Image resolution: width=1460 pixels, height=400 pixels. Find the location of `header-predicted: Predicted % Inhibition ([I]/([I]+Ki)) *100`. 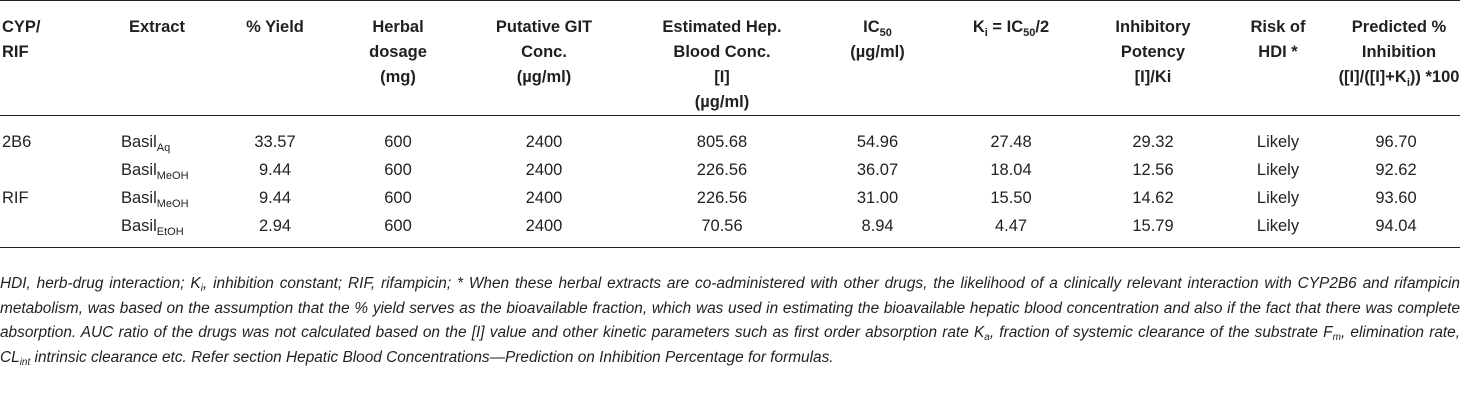

header-predicted: Predicted % Inhibition ([I]/([I]+Ki)) *100 is located at coordinates (1399, 53).